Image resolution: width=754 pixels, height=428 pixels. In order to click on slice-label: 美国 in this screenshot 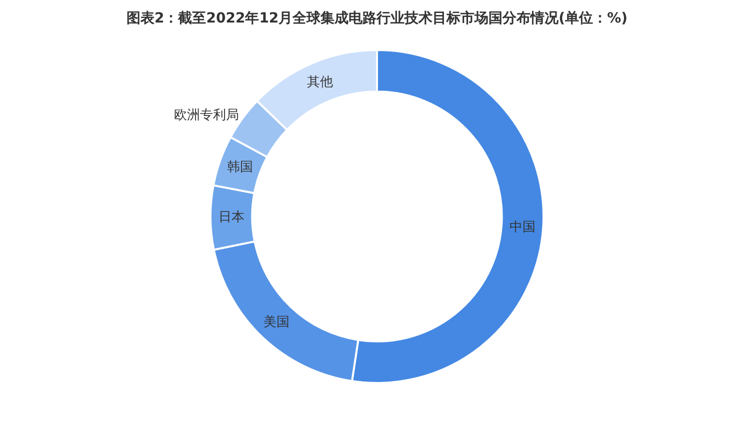, I will do `click(277, 322)`.